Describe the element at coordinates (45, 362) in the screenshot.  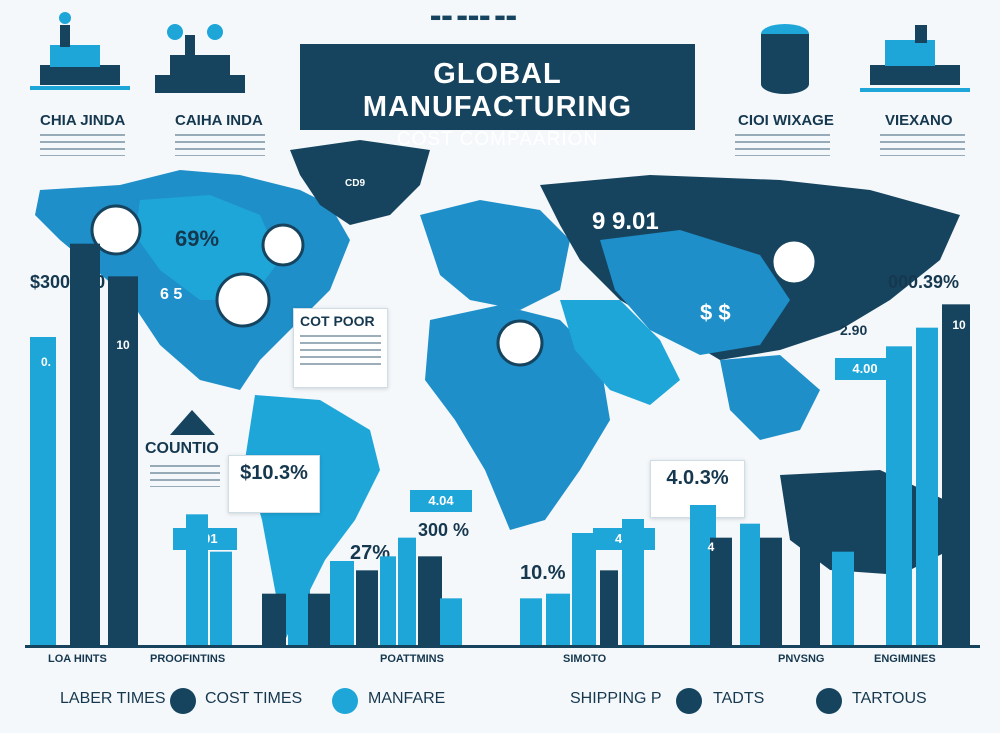
I see `bar-tag-1: 0.` at that location.